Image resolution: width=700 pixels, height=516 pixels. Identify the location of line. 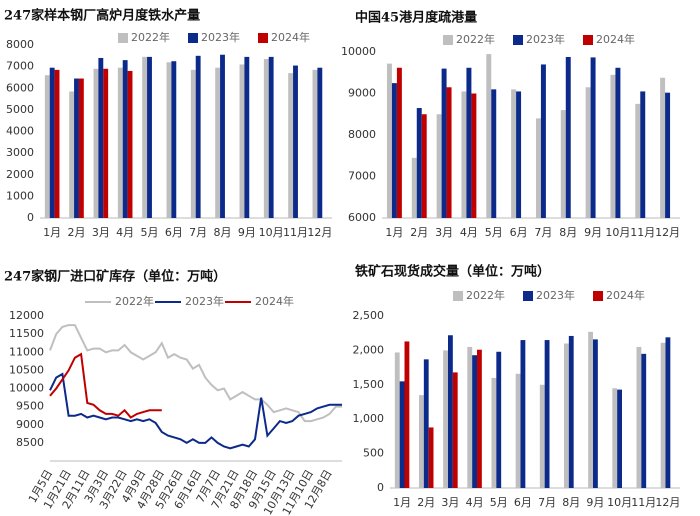
(195, 373).